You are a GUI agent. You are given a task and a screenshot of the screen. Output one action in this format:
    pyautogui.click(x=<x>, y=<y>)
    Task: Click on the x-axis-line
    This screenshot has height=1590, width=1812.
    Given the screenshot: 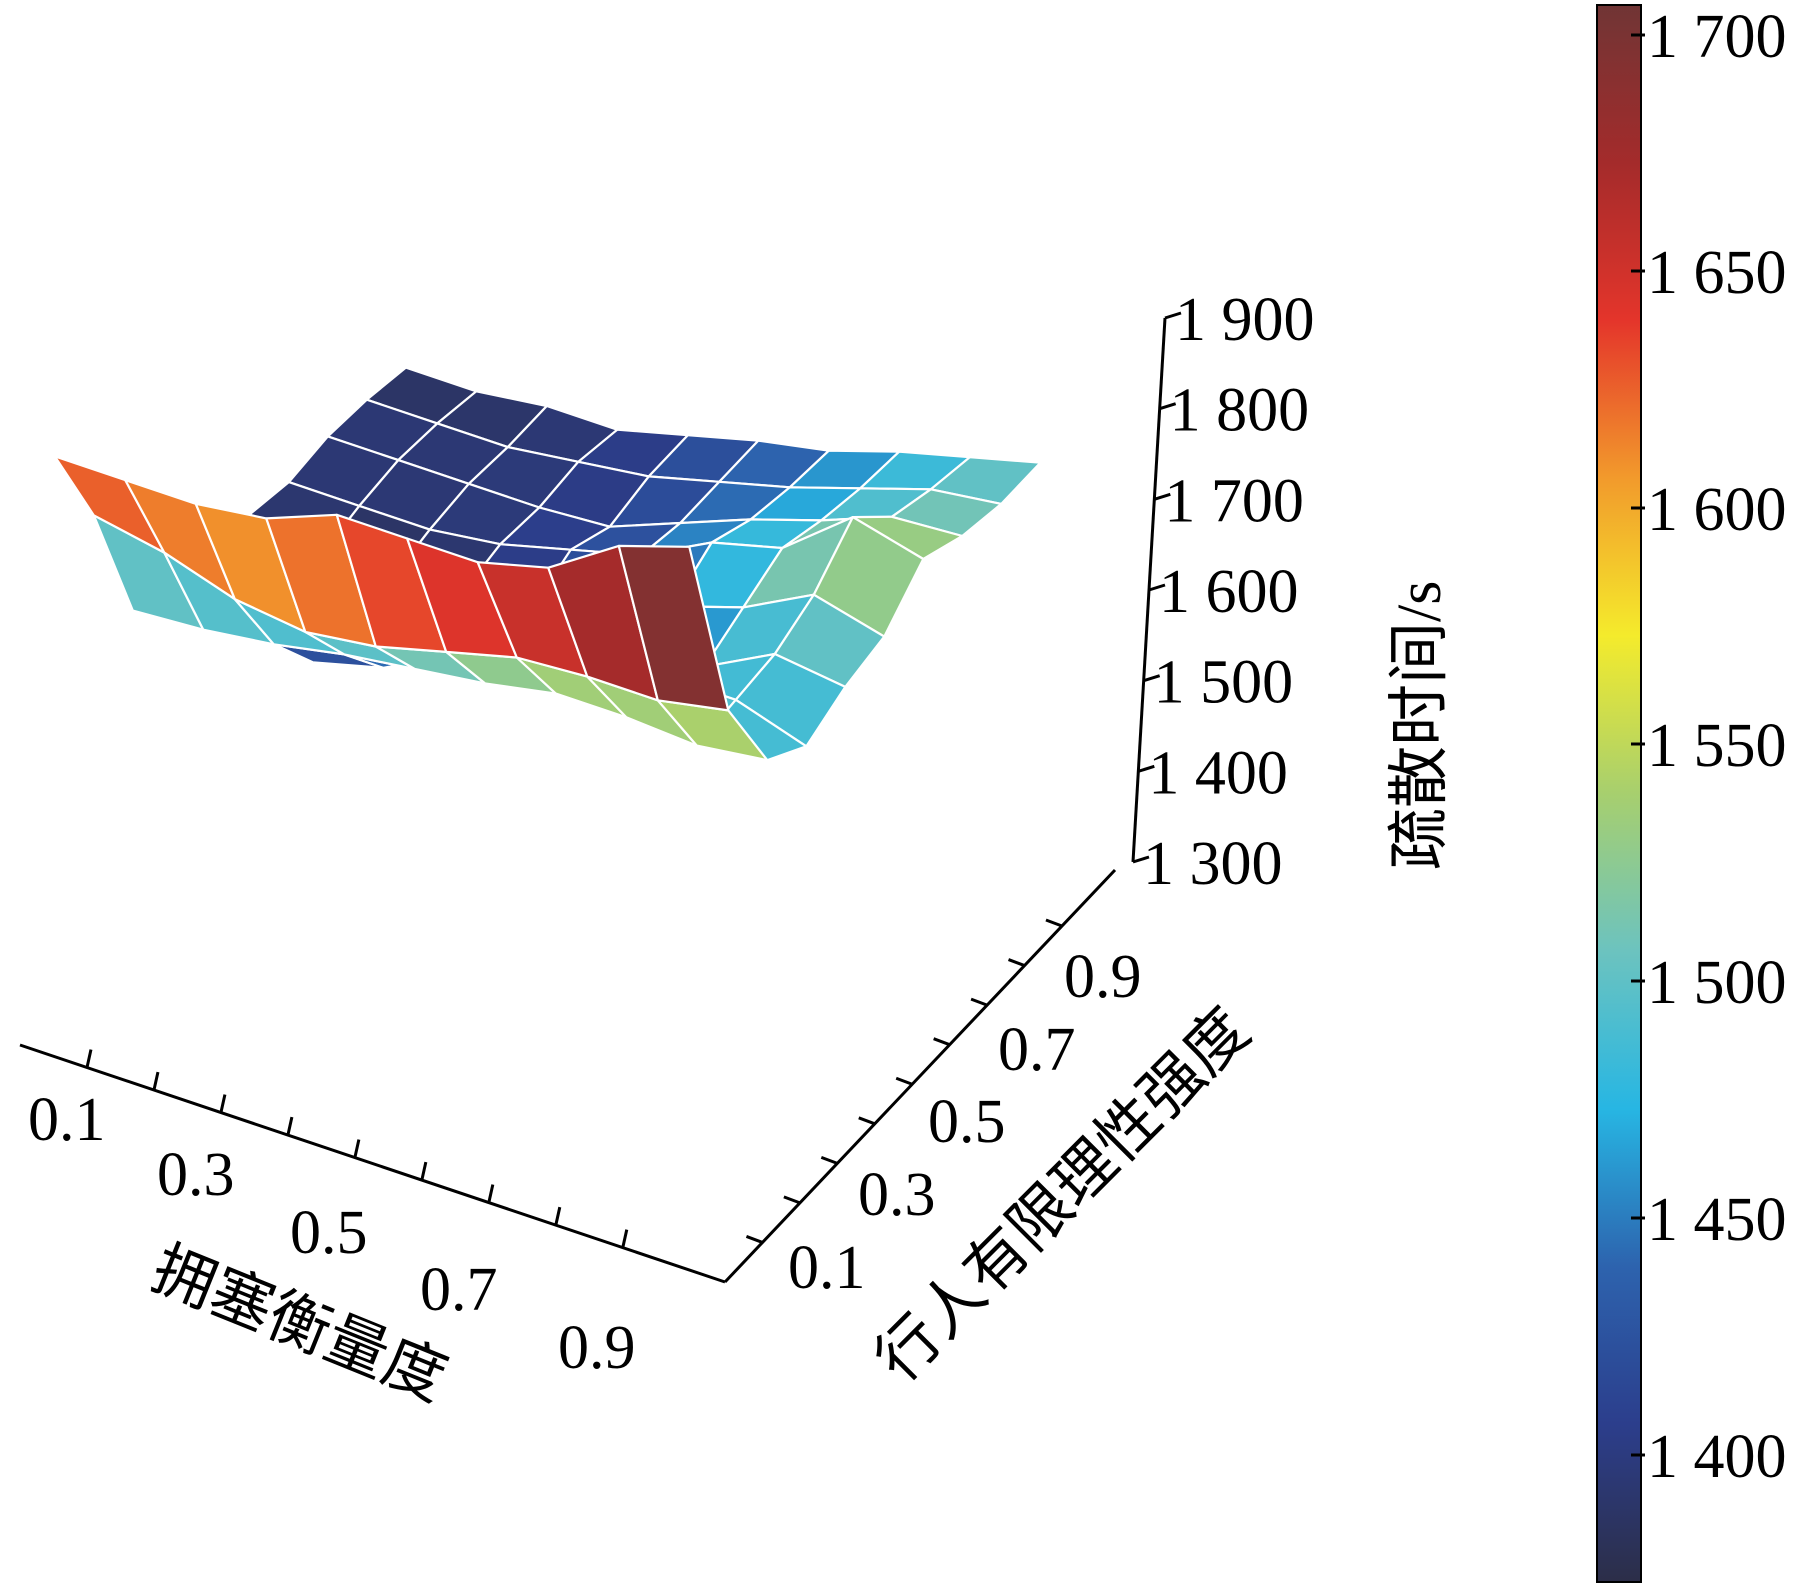 What is the action you would take?
    pyautogui.click(x=372, y=1163)
    